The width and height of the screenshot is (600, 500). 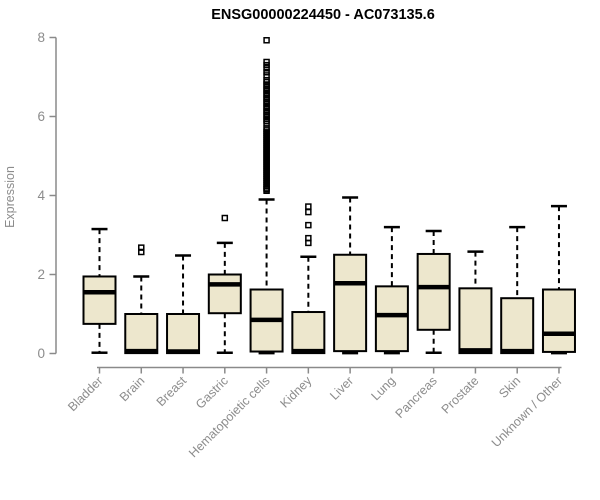 What do you see at coordinates (350, 275) in the screenshot?
I see `box-liver` at bounding box center [350, 275].